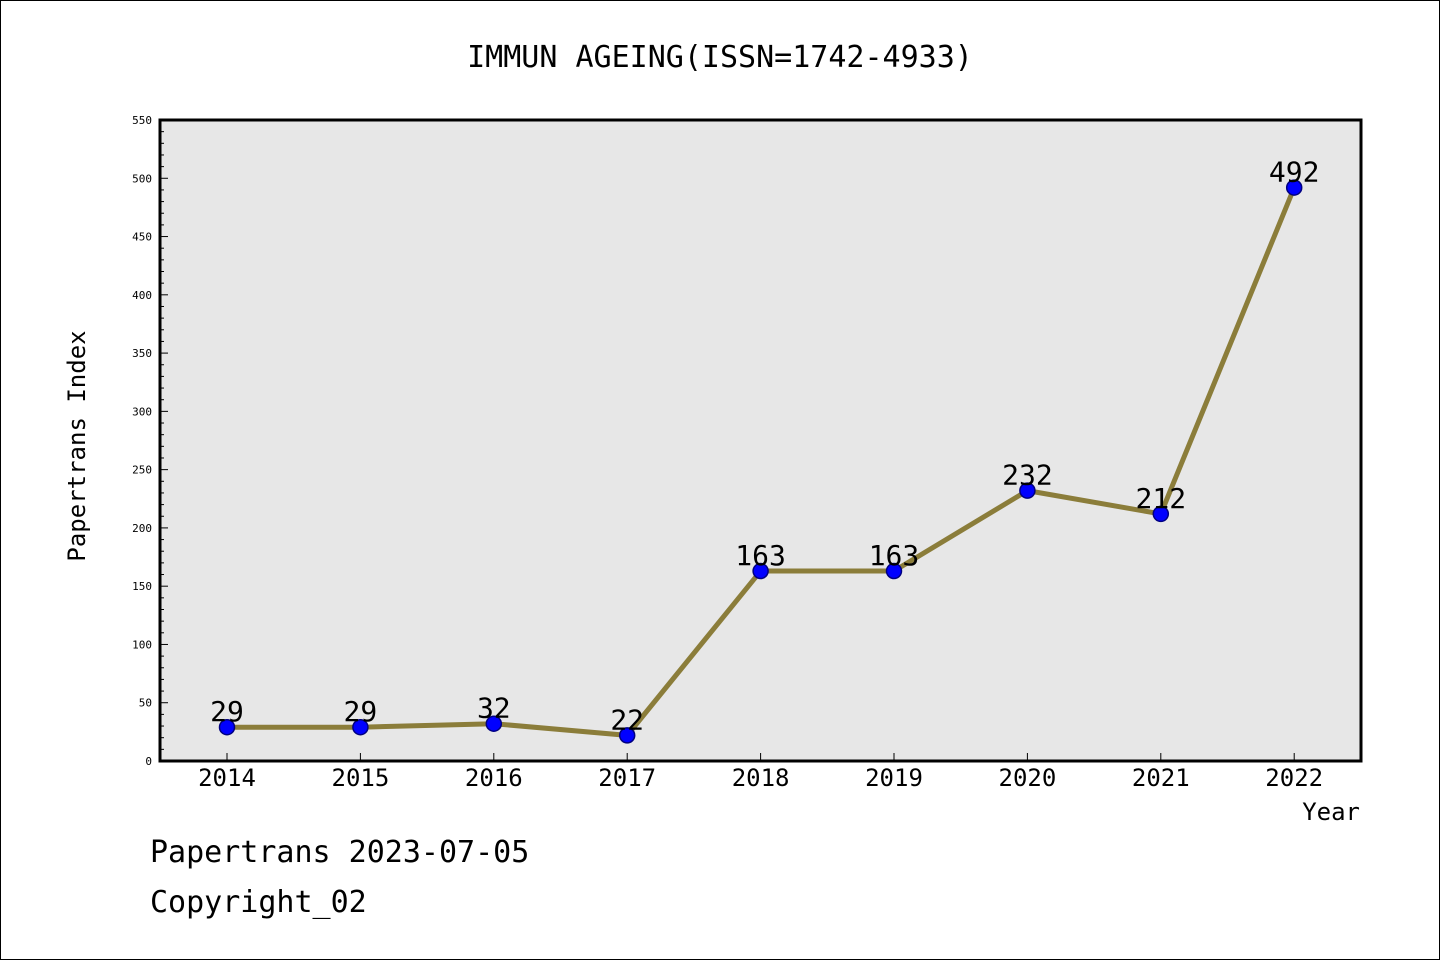 The height and width of the screenshot is (960, 1440). What do you see at coordinates (142, 528) in the screenshot?
I see `y-tick-label: 200` at bounding box center [142, 528].